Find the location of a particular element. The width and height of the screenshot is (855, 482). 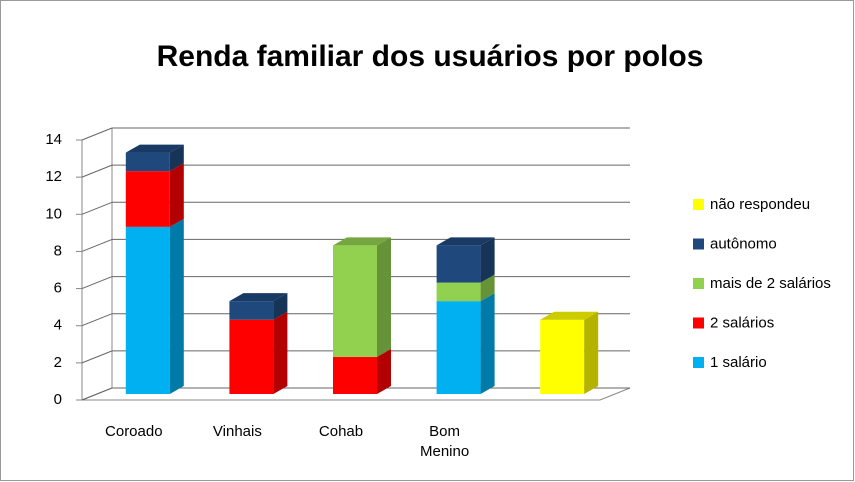

y-tick-label: 14 is located at coordinates (53, 139).